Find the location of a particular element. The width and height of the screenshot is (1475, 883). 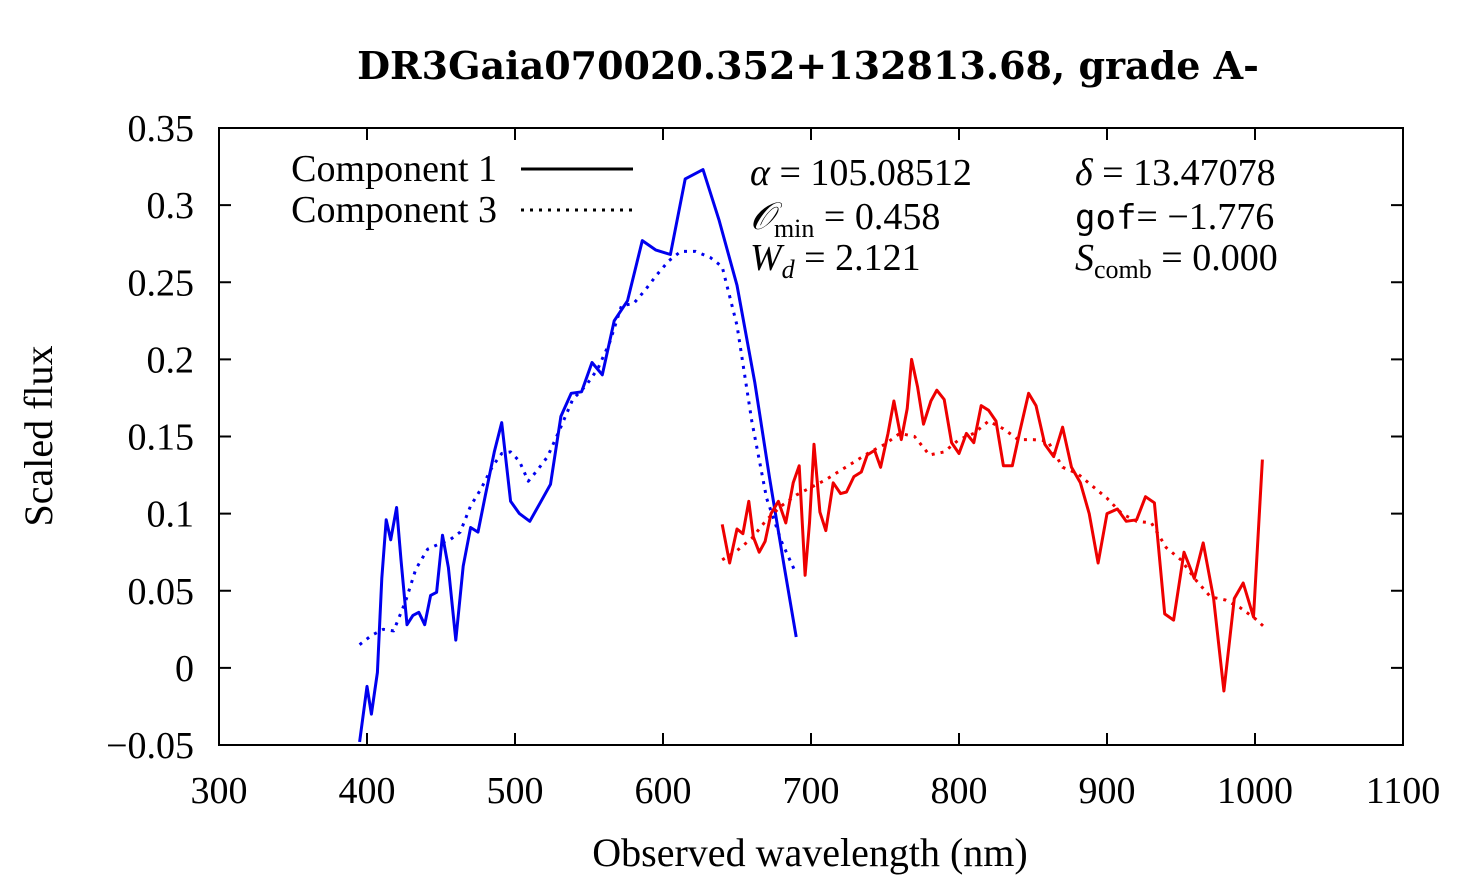

series-blue-component-3-line is located at coordinates (578, 447).